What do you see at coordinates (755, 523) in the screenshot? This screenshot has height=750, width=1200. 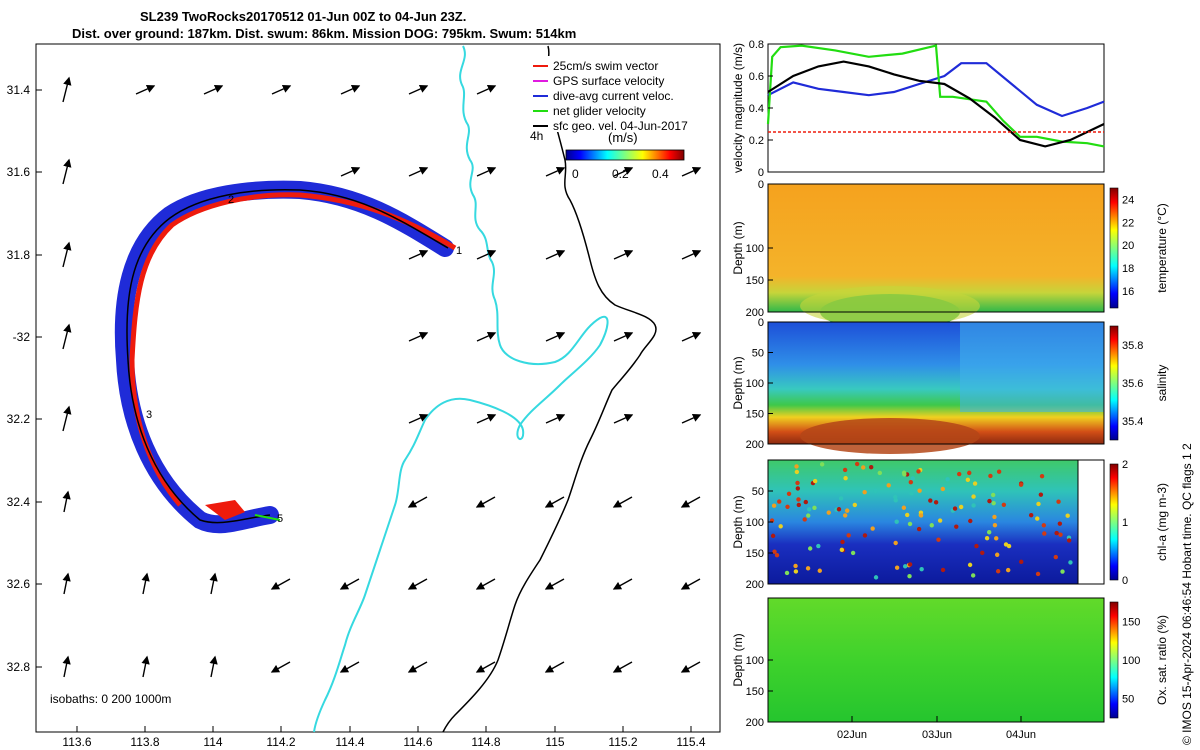 I see `depth-tick: 100` at bounding box center [755, 523].